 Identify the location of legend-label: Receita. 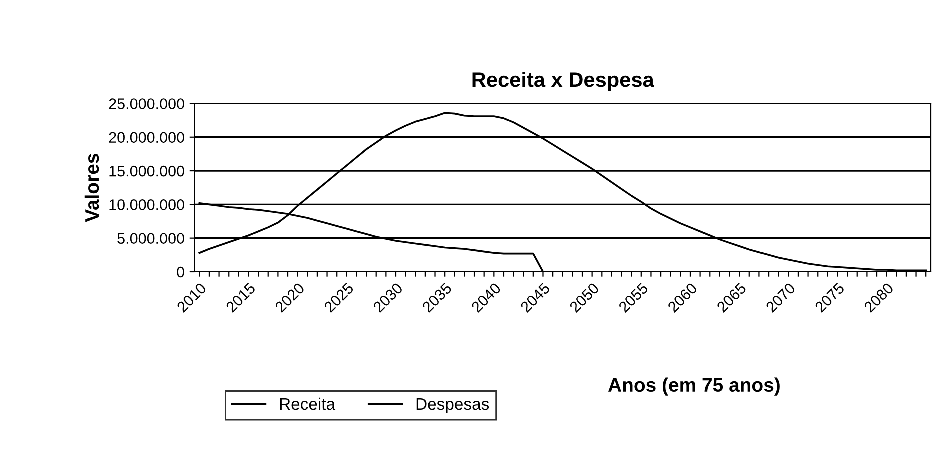
(308, 404).